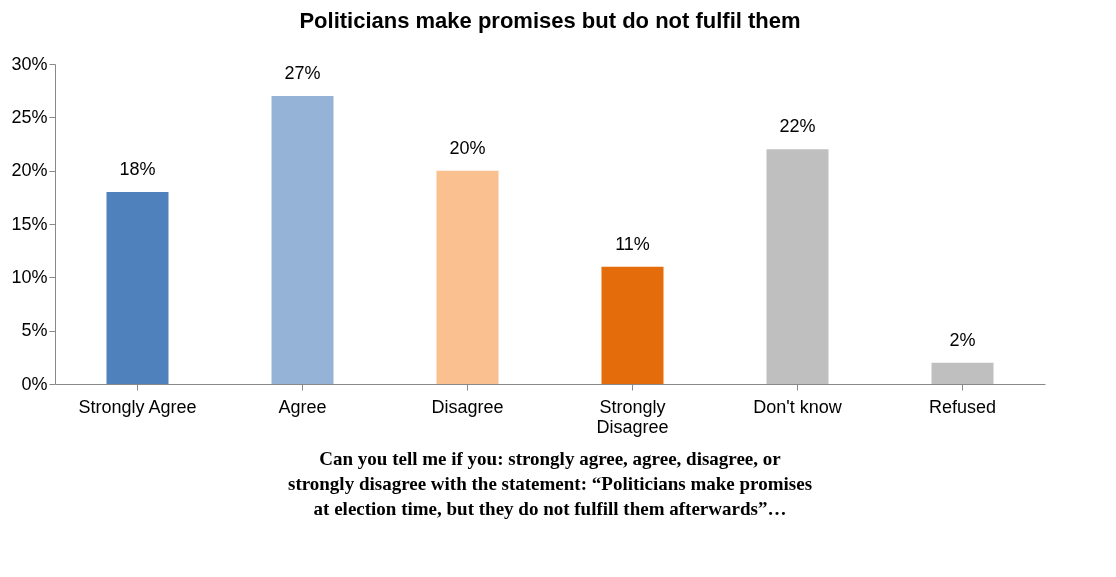 The image size is (1116, 577). What do you see at coordinates (632, 243) in the screenshot?
I see `data-label: 11%` at bounding box center [632, 243].